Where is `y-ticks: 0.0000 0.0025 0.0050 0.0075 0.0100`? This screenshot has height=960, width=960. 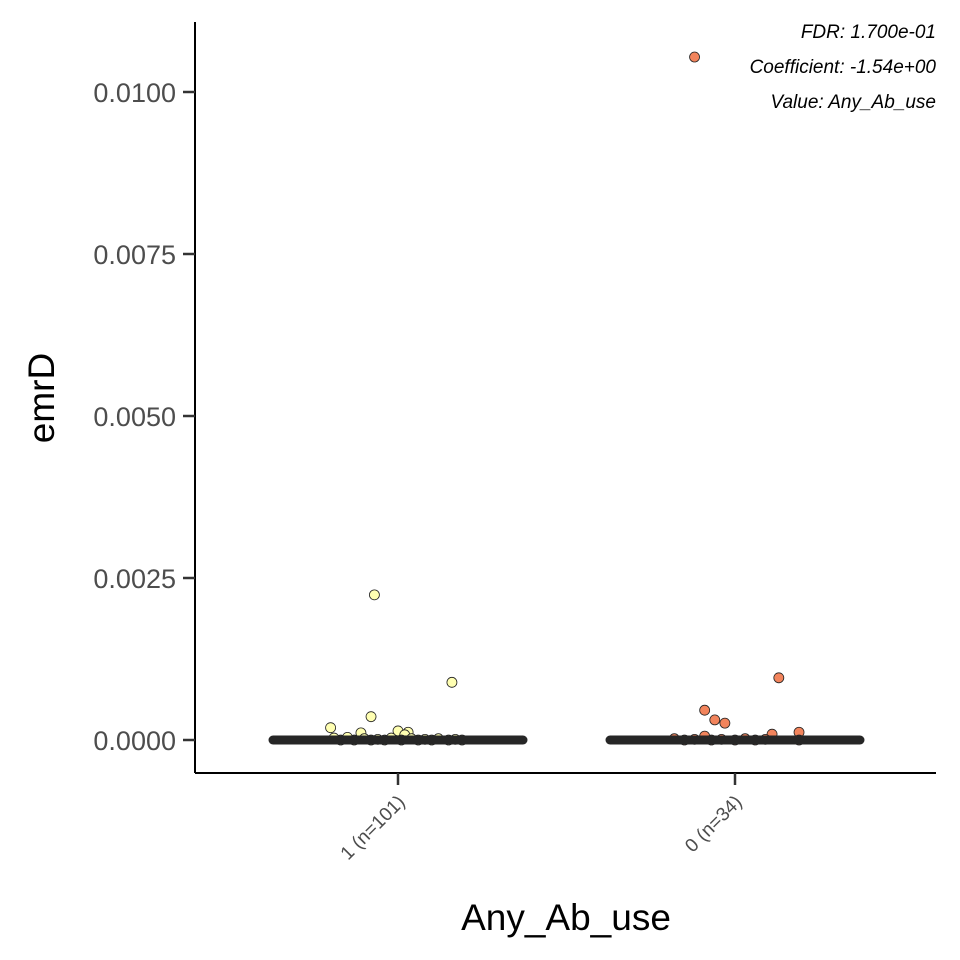
y-ticks: 0.0000 0.0025 0.0050 0.0075 0.0100 is located at coordinates (144, 417).